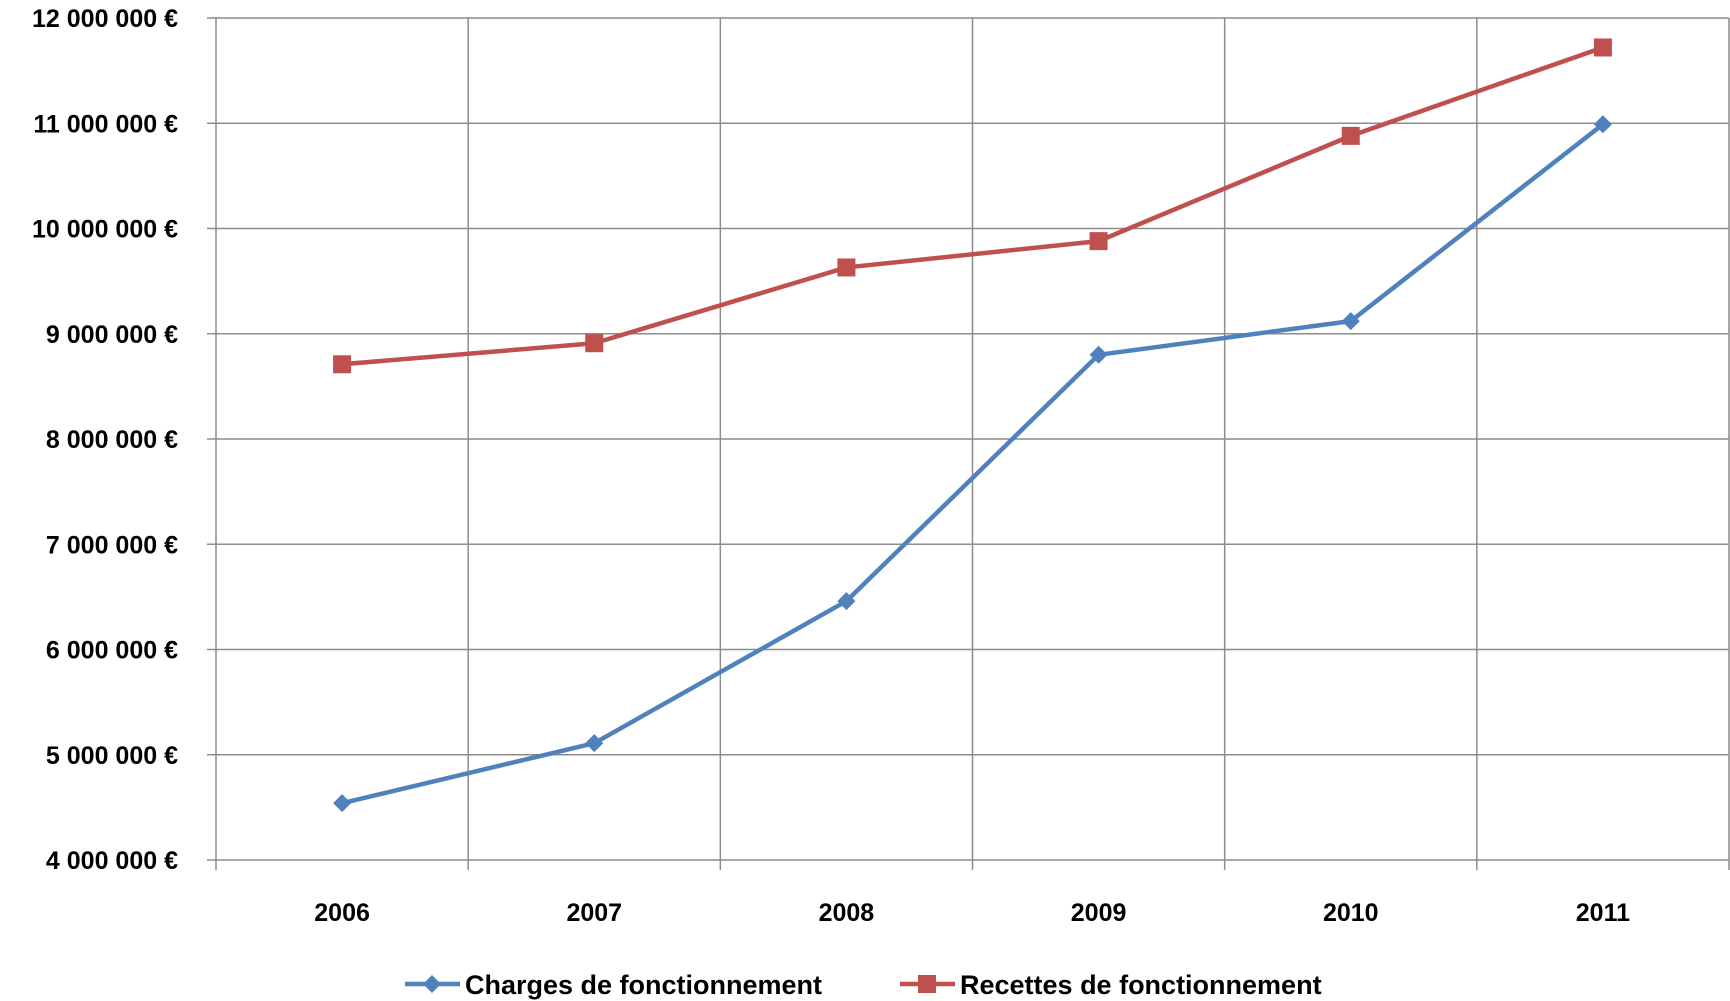  What do you see at coordinates (1141, 985) in the screenshot?
I see `legend-label: Recettes de fonctionnement` at bounding box center [1141, 985].